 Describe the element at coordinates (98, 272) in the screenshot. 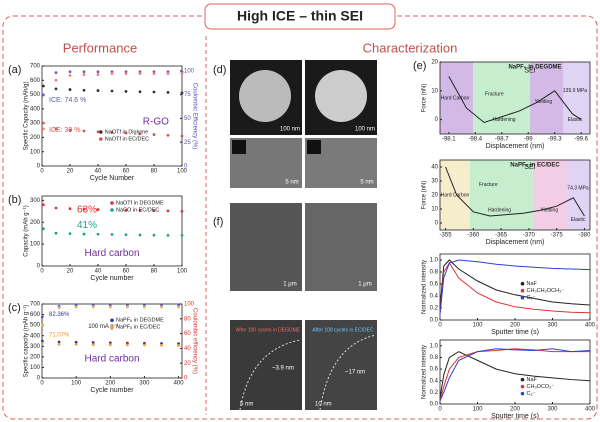

I see `x-tick-label: 40` at that location.